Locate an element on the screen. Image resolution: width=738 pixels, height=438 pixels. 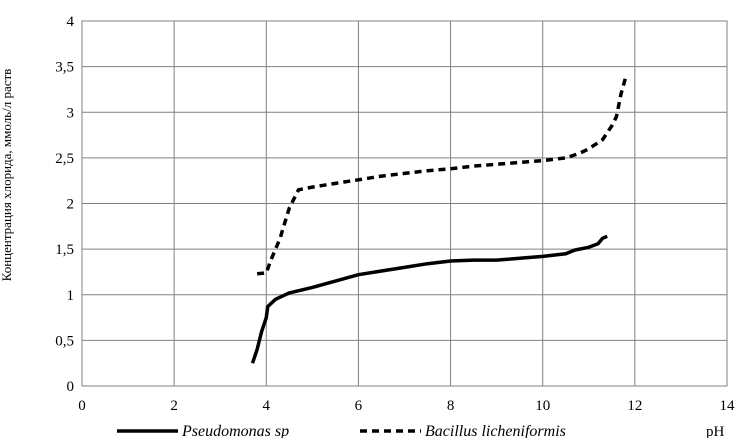
x-tick-label: 4 is located at coordinates (267, 406).